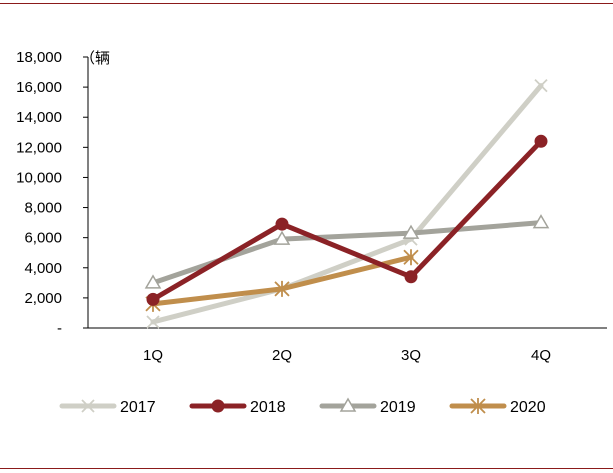 The height and width of the screenshot is (473, 613). Describe the element at coordinates (348, 404) in the screenshot. I see `legend-marker-2019` at that location.